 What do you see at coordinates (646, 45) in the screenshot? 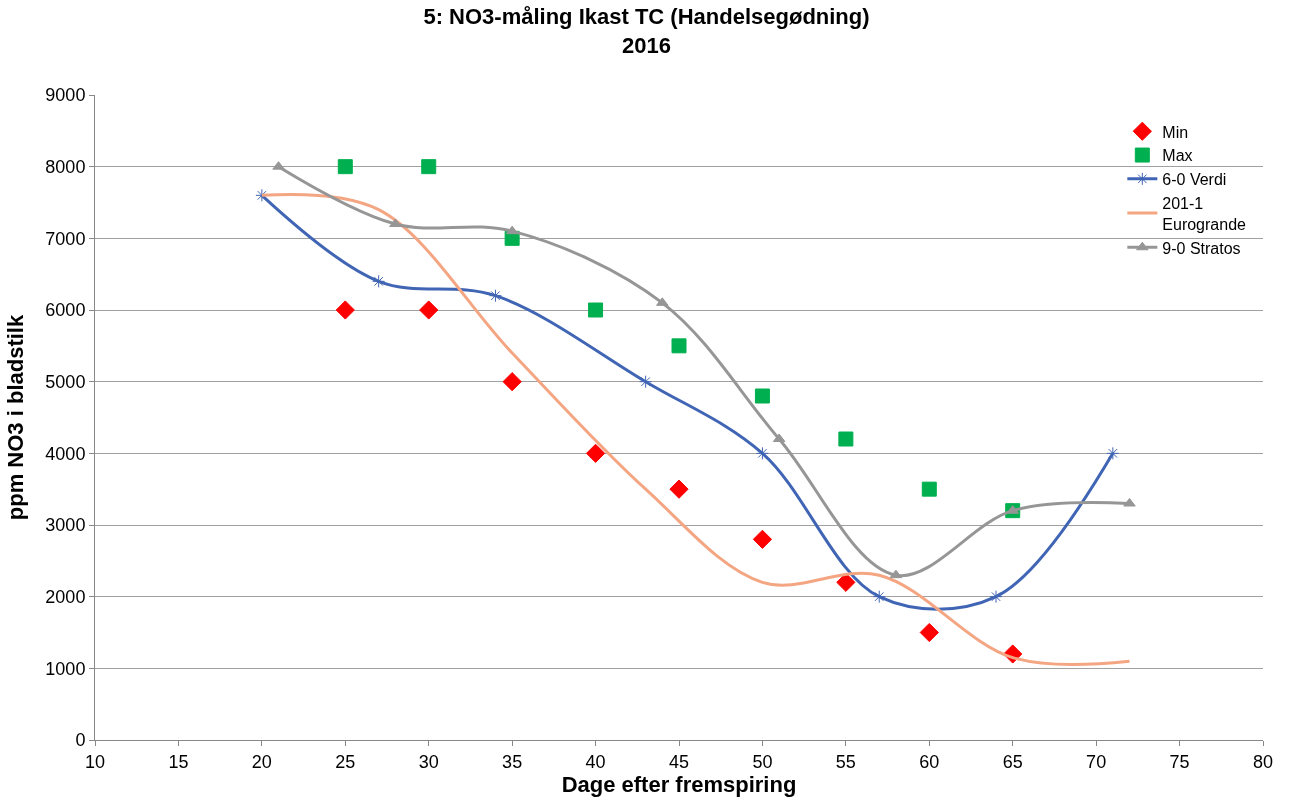
I see `chart-subtitle: 2016` at bounding box center [646, 45].